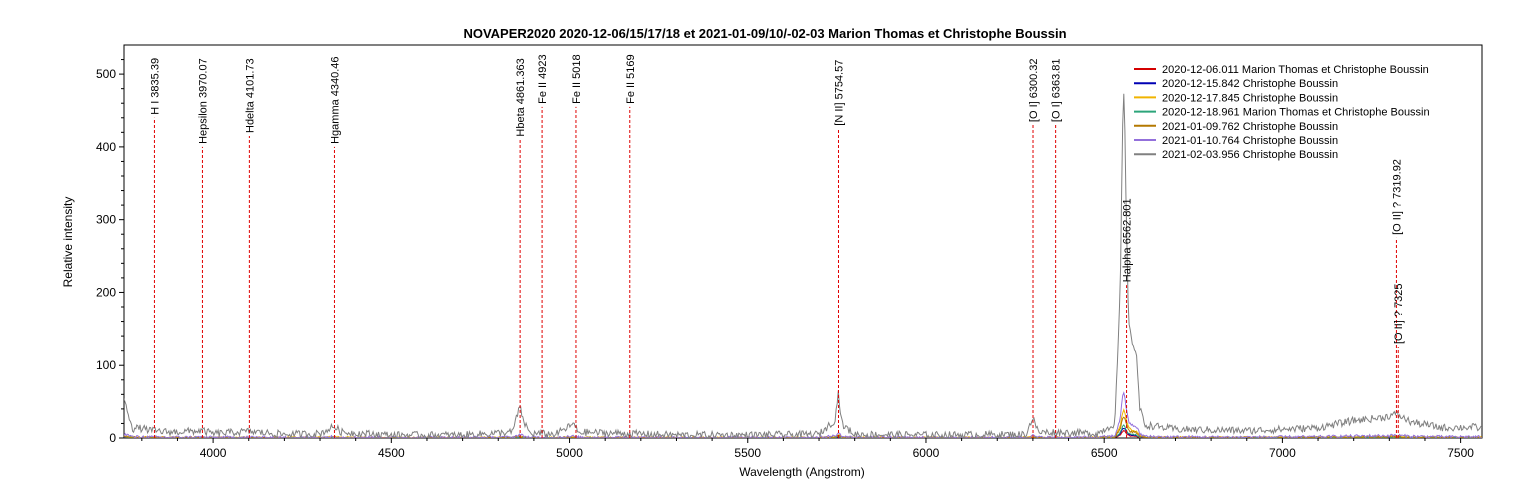  I want to click on x-tick-label: 4500, so click(391, 453).